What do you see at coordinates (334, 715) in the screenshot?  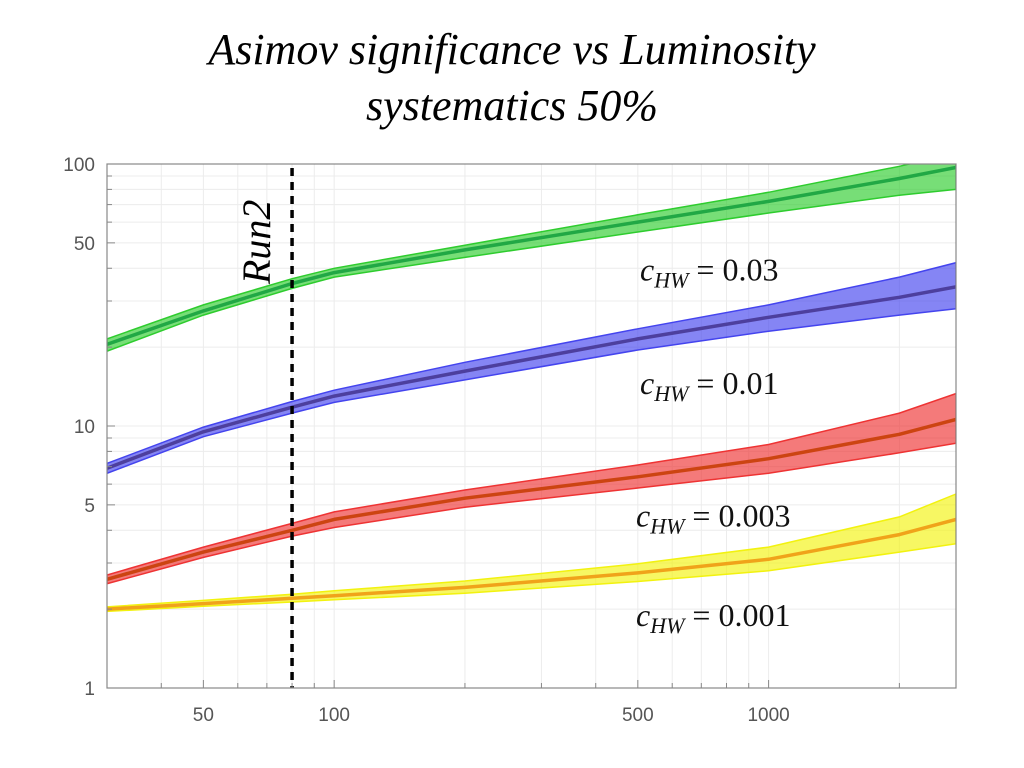 I see `x-tick-label: 100` at bounding box center [334, 715].